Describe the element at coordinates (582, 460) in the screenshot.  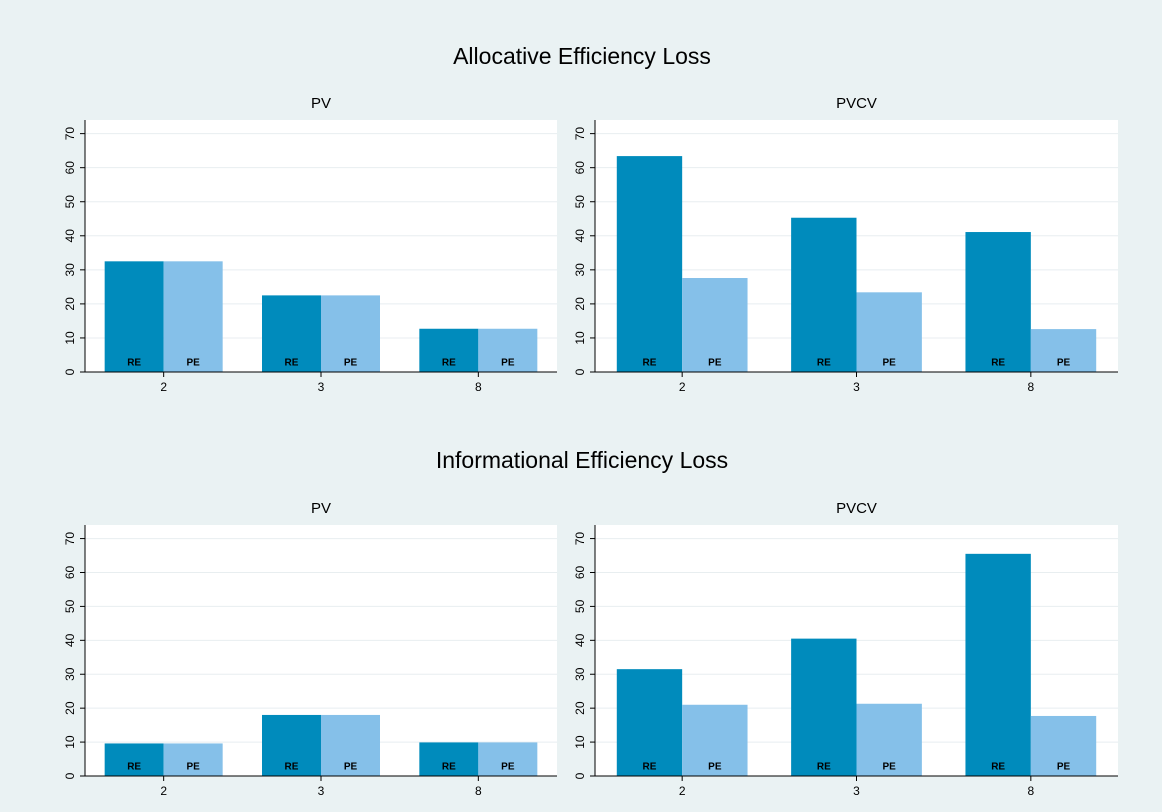
I see `group-title: Informational Efficiency Loss` at that location.